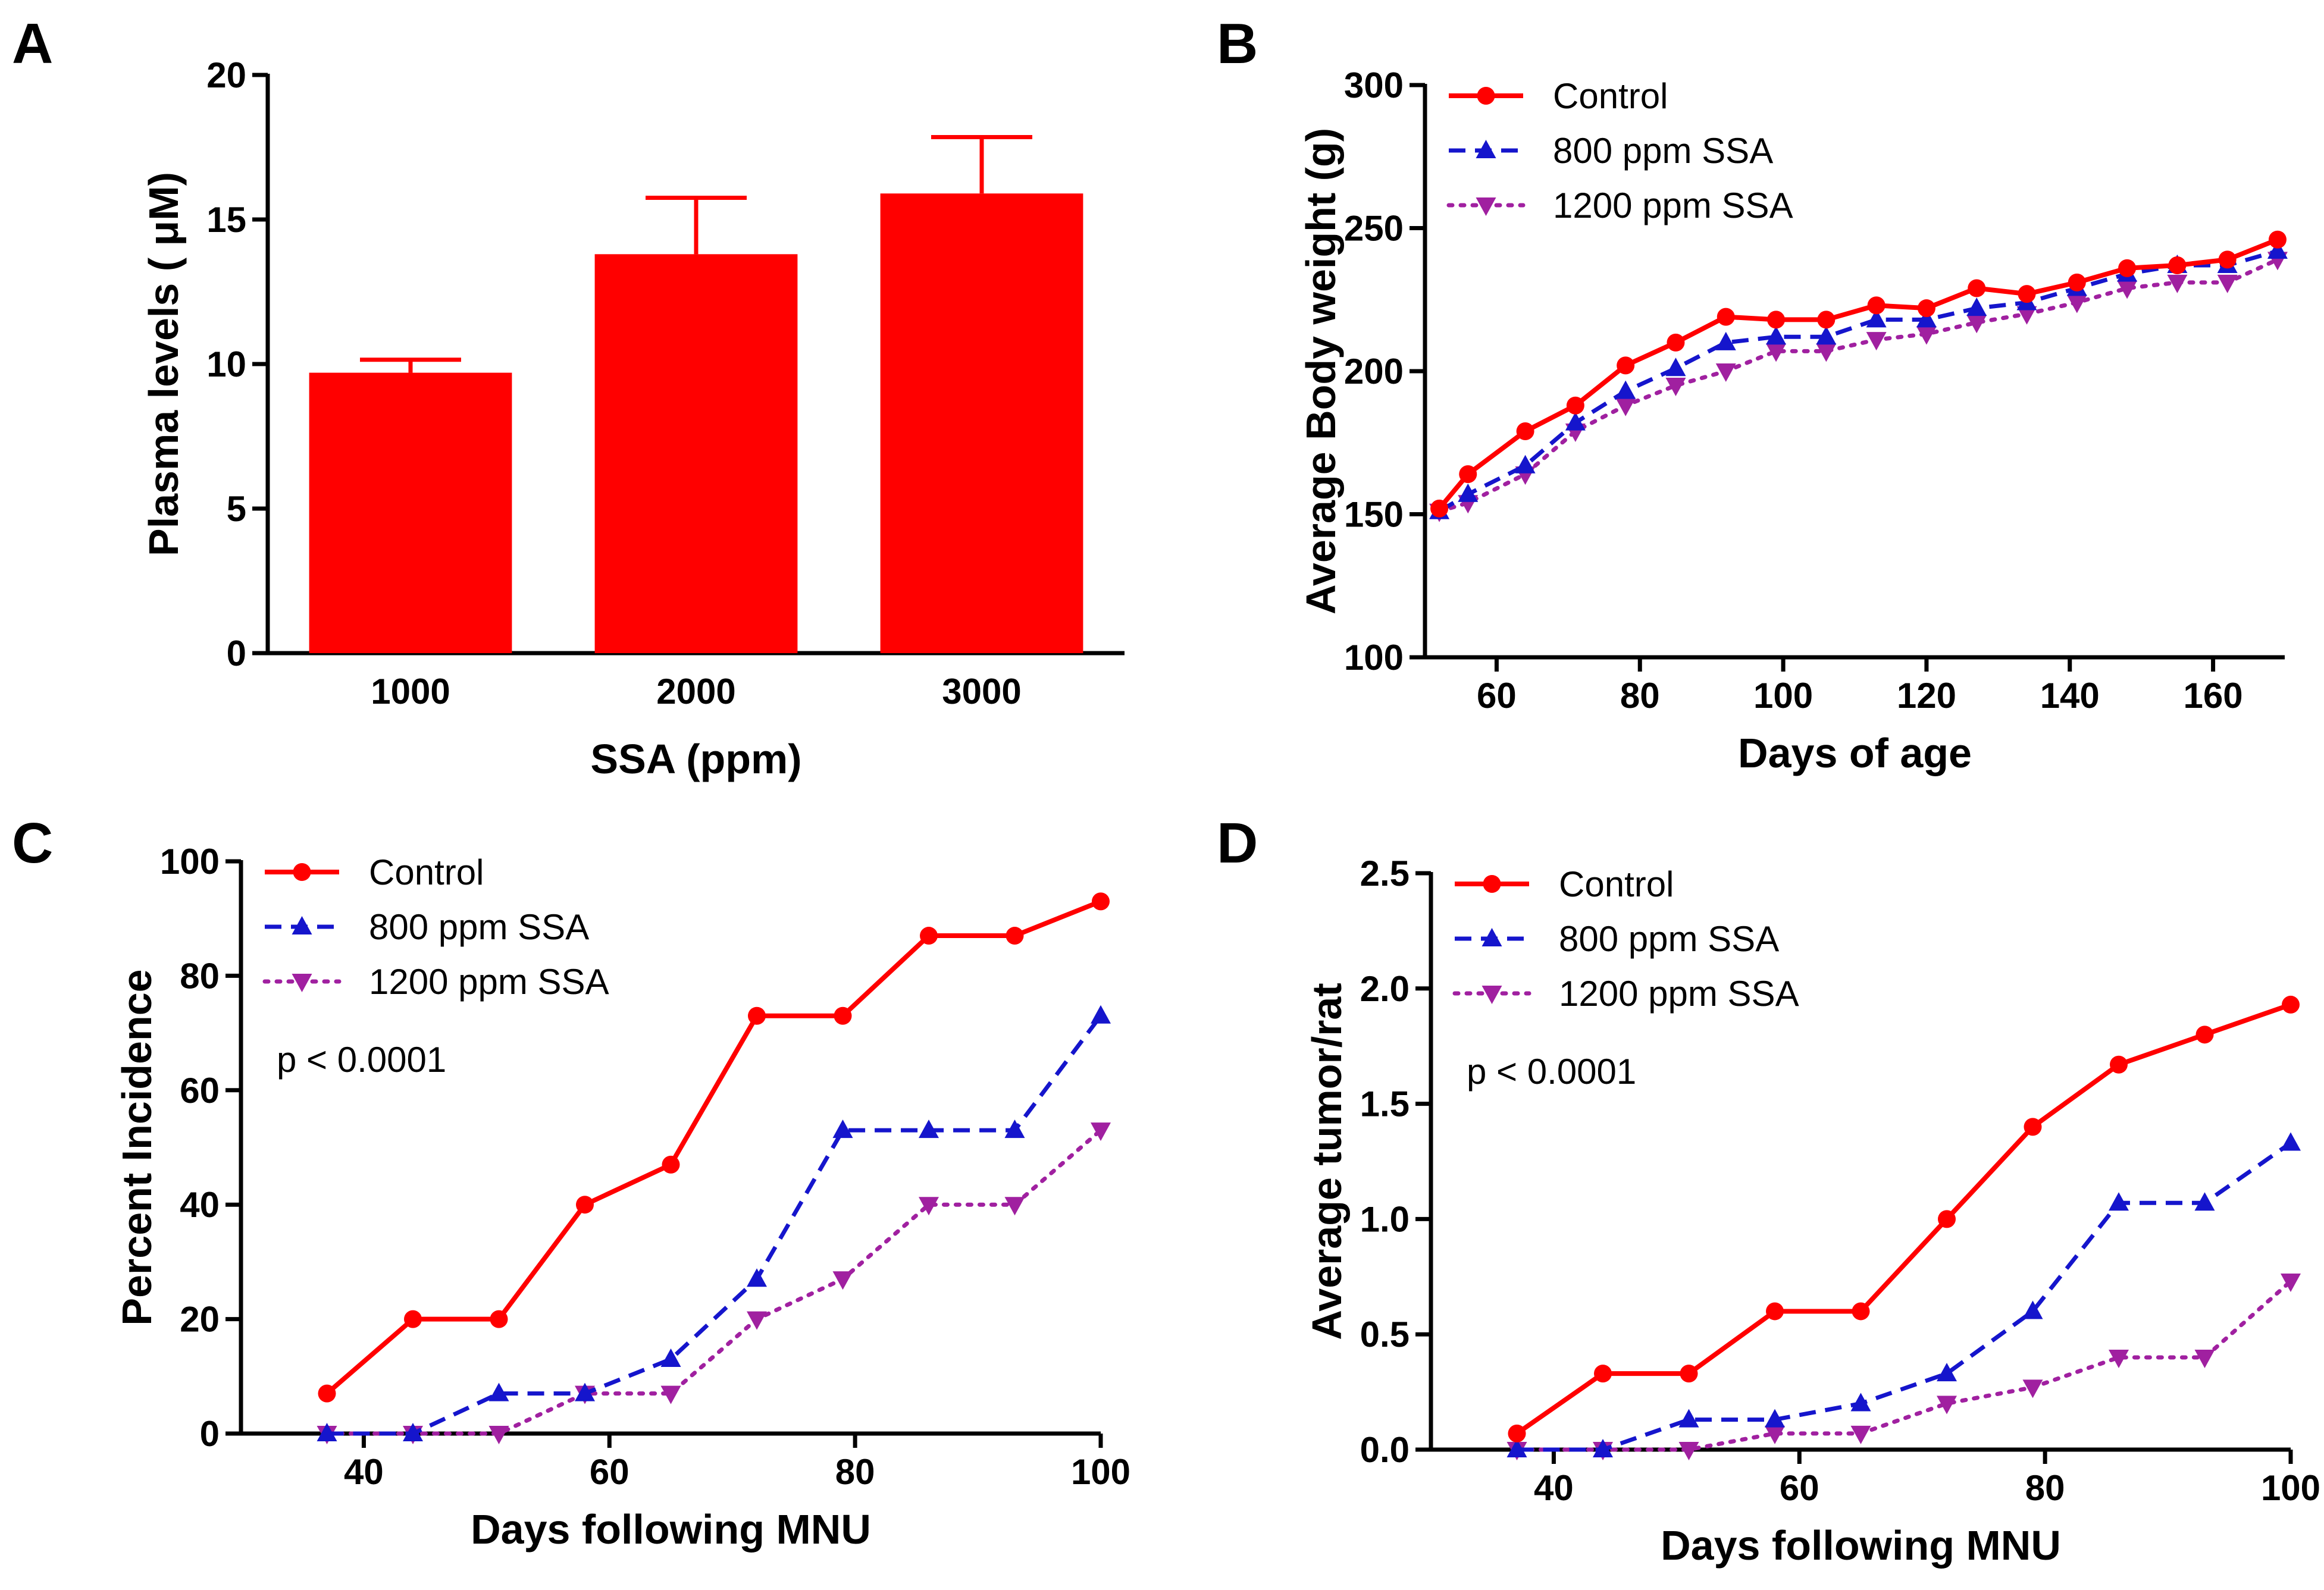 Image resolution: width=2324 pixels, height=1590 pixels. I want to click on y-tick-label: 15, so click(226, 220).